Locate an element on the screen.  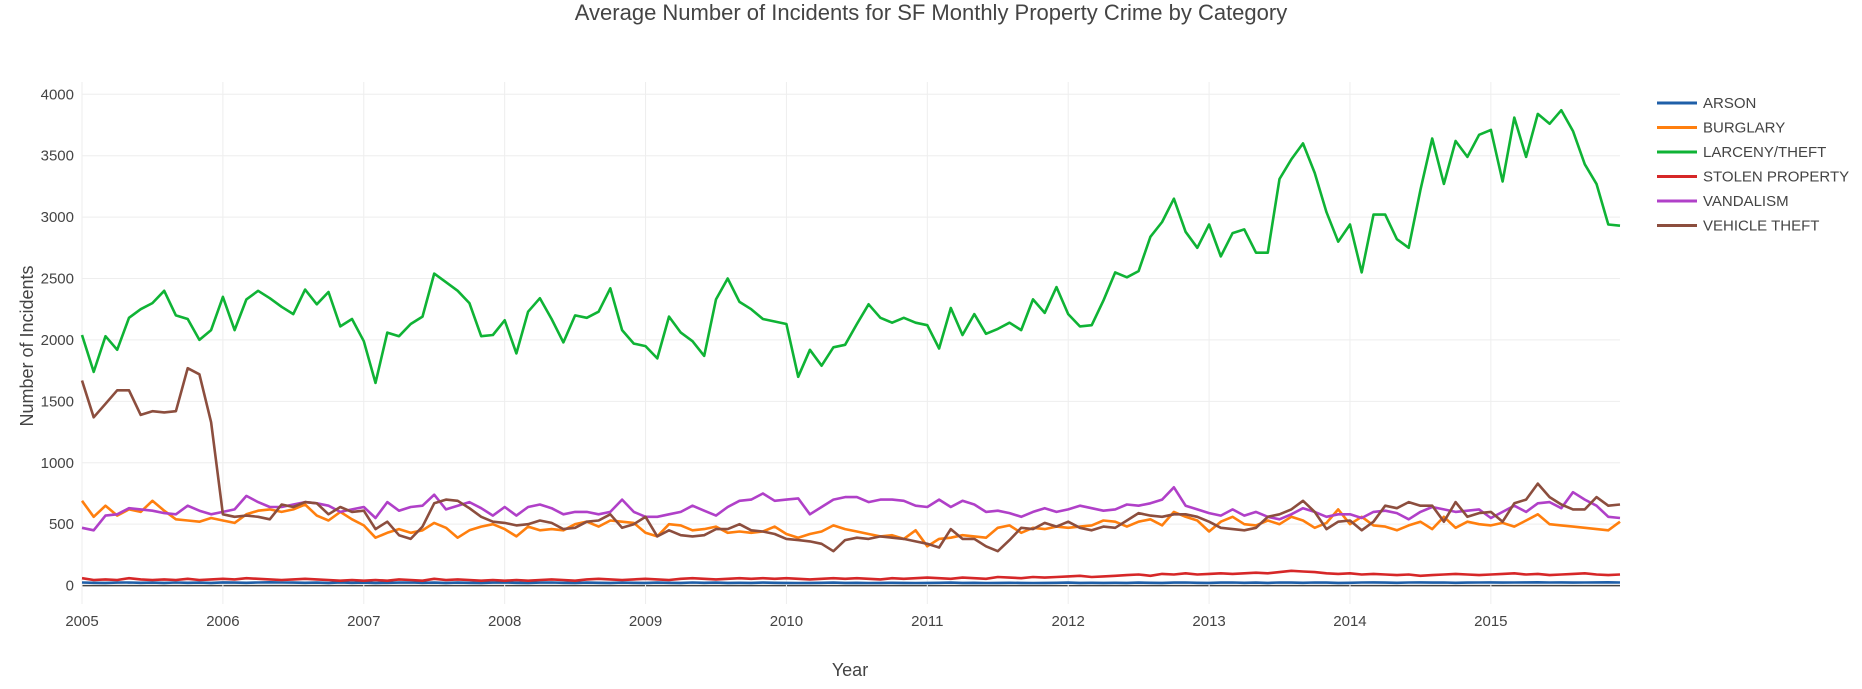
legend-item-stolen-property: STOLEN PROPERTY is located at coordinates (1753, 177).